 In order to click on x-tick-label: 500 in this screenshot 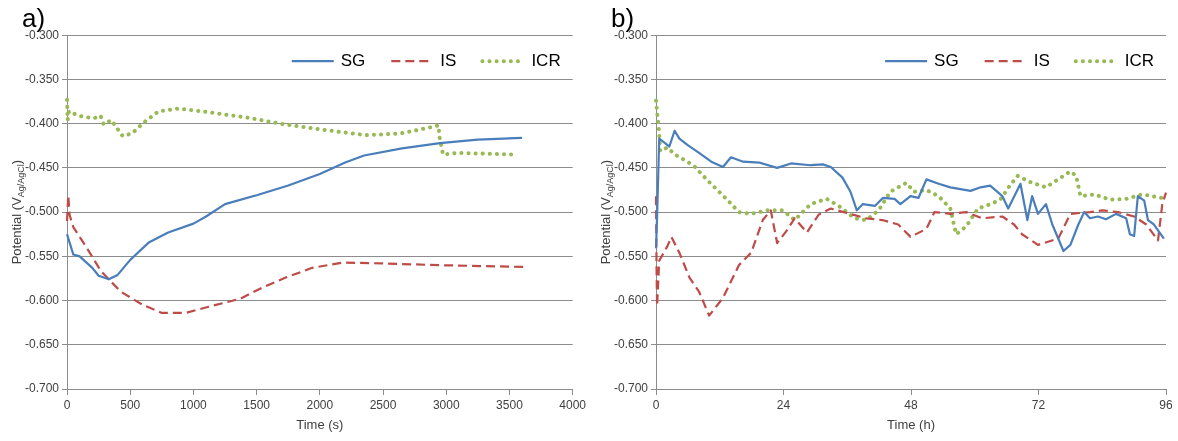, I will do `click(130, 404)`.